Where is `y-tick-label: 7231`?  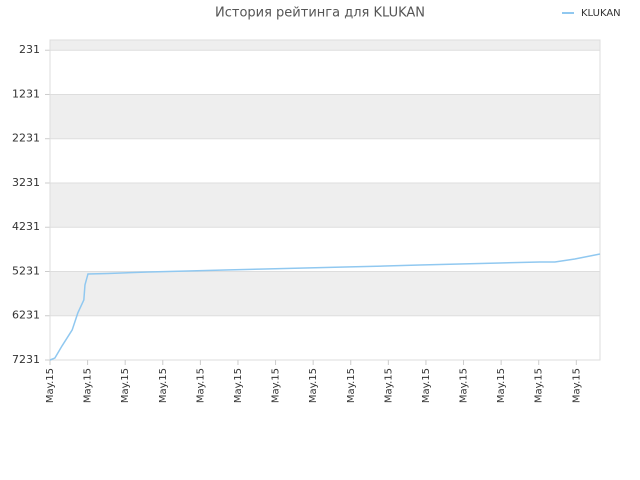
y-tick-label: 7231 is located at coordinates (26, 359).